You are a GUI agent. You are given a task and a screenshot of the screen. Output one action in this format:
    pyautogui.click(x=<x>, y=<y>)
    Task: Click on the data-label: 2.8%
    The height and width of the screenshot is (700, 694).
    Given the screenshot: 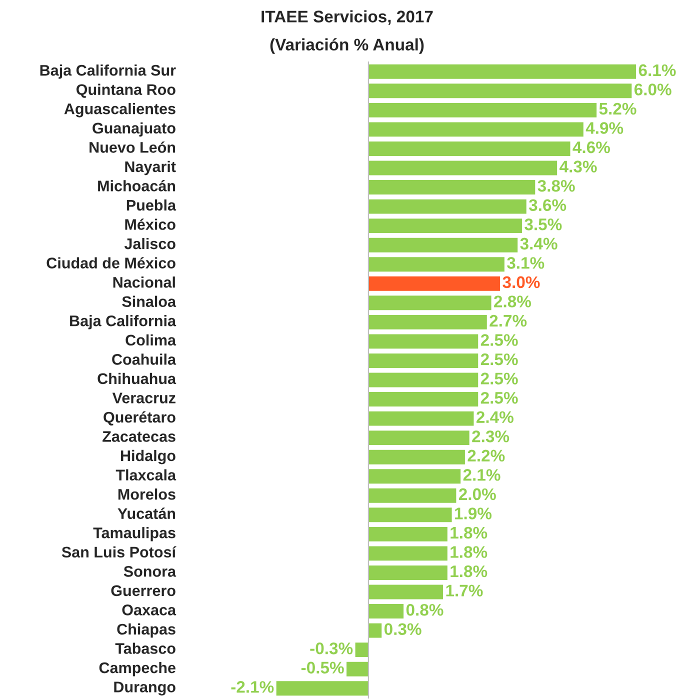 What is the action you would take?
    pyautogui.click(x=513, y=302)
    